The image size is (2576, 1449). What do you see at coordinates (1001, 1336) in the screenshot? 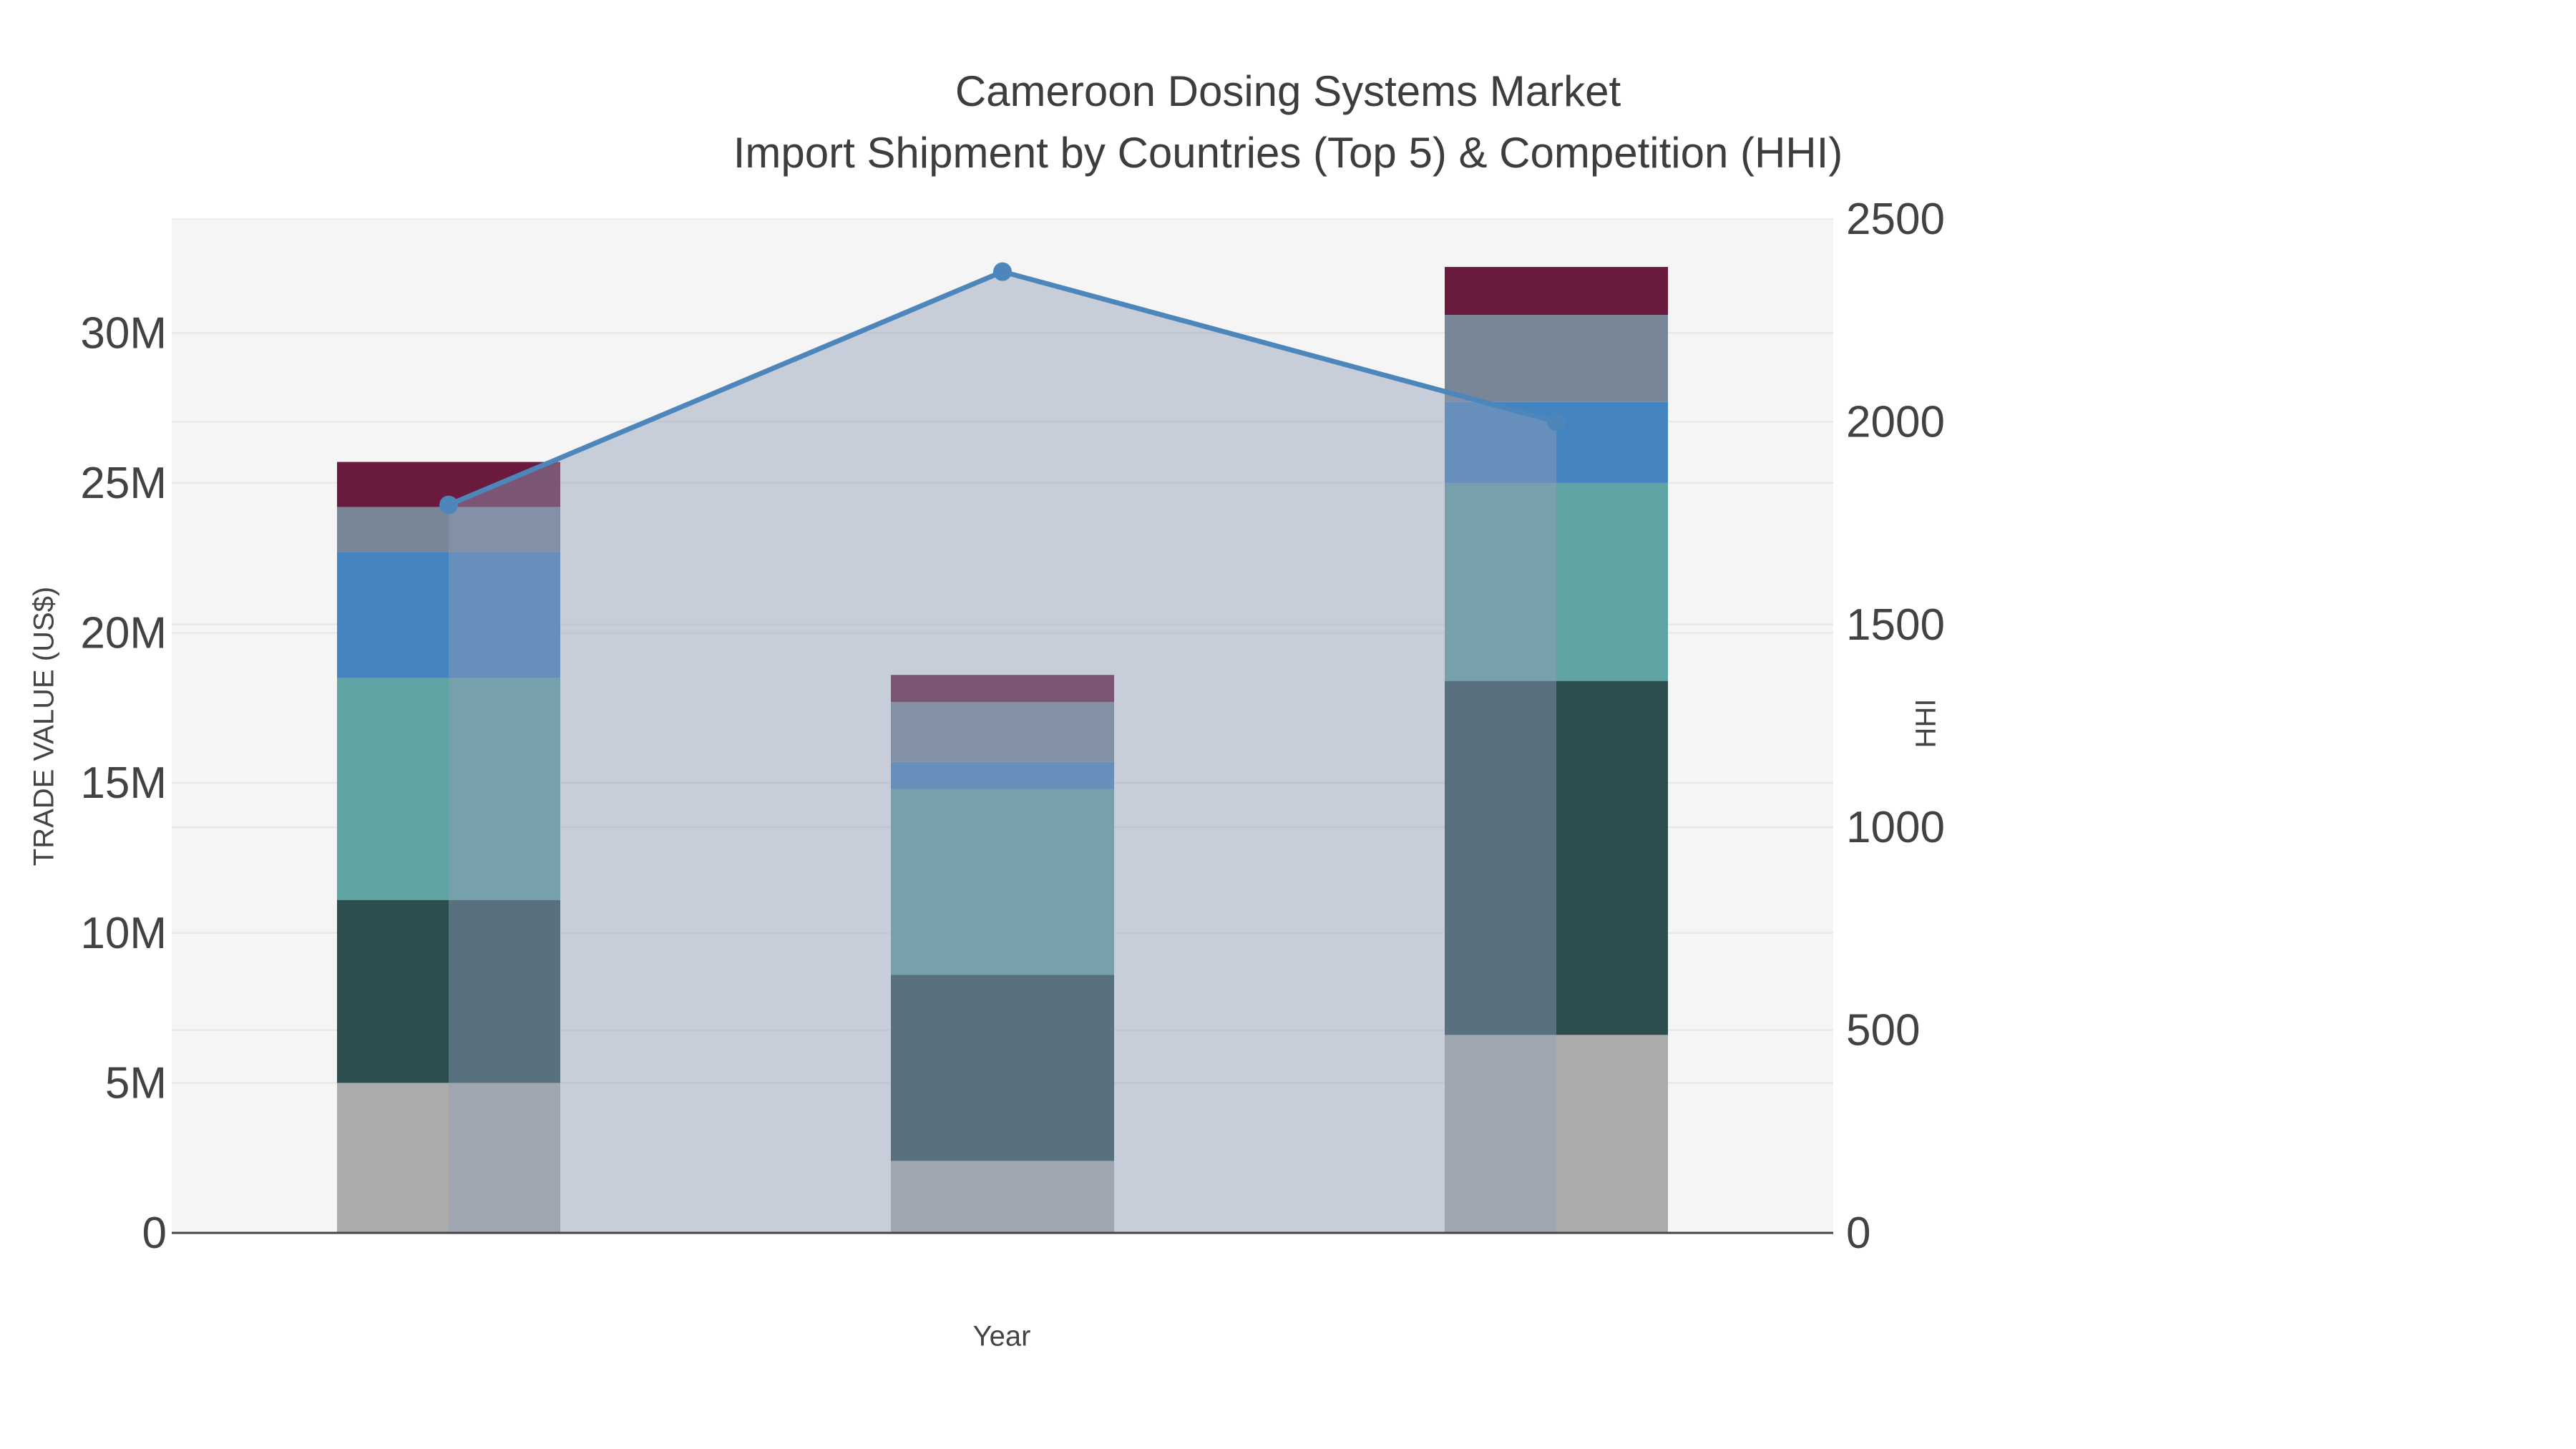
I see `x-axis-title: Year` at bounding box center [1001, 1336].